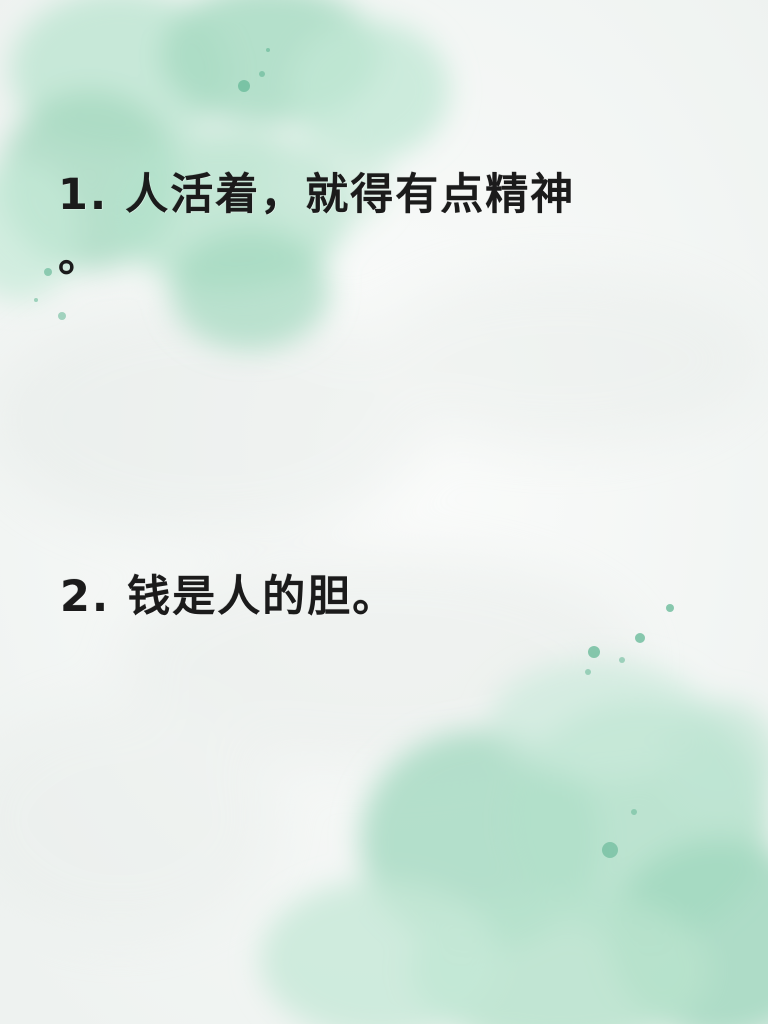  I want to click on quote-line-1: 1. 人活着，就得有点精神, so click(317, 195).